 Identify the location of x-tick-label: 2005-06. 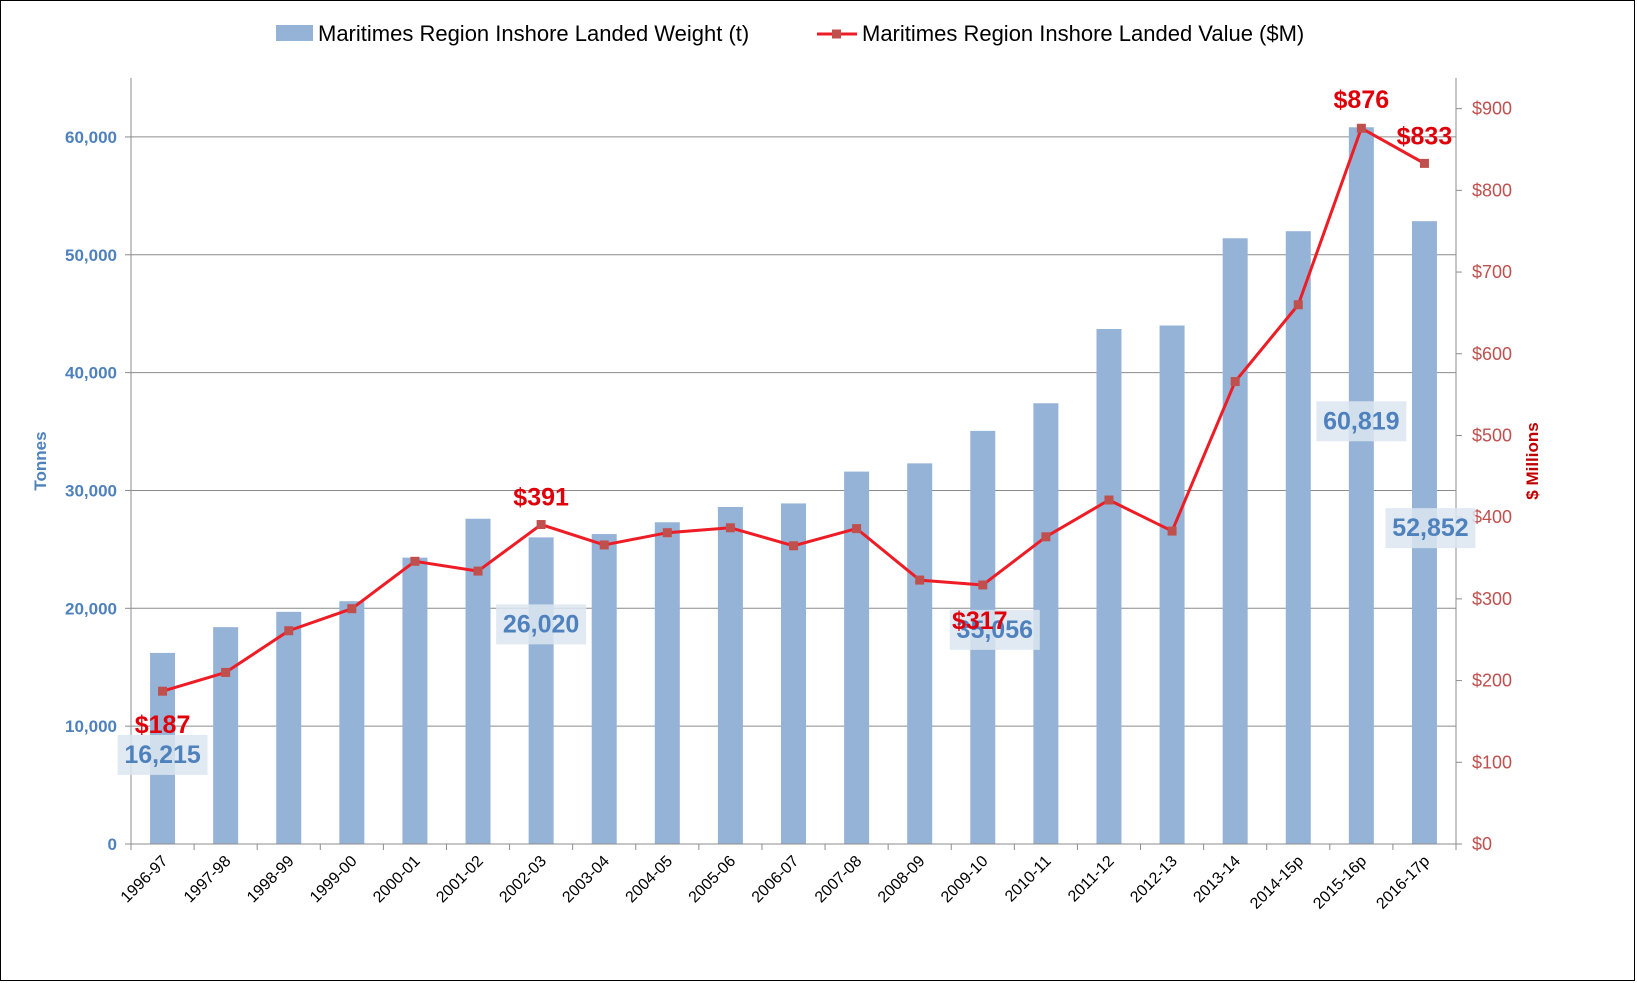
(713, 880).